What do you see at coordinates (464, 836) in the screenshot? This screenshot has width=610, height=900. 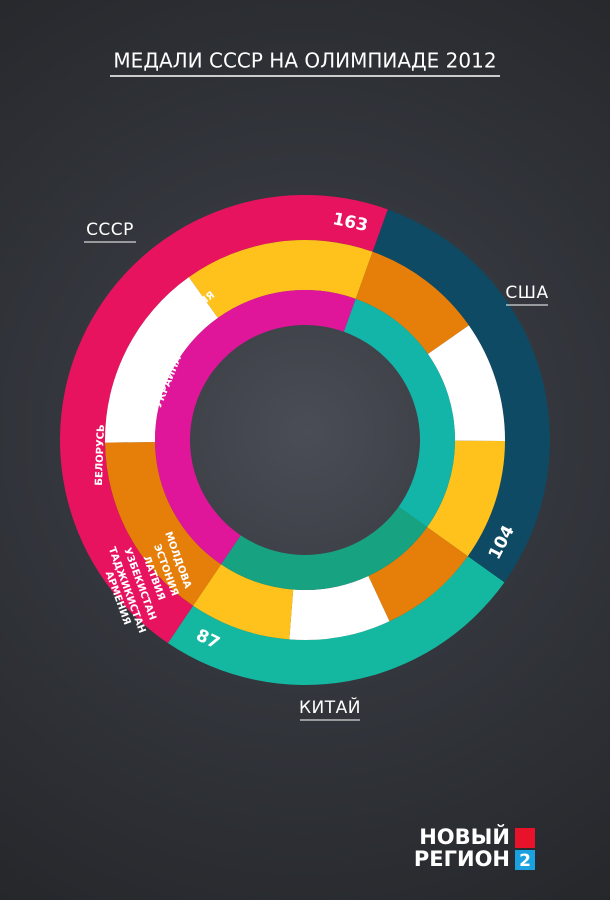 I see `logo-text: НОВЫЙ` at bounding box center [464, 836].